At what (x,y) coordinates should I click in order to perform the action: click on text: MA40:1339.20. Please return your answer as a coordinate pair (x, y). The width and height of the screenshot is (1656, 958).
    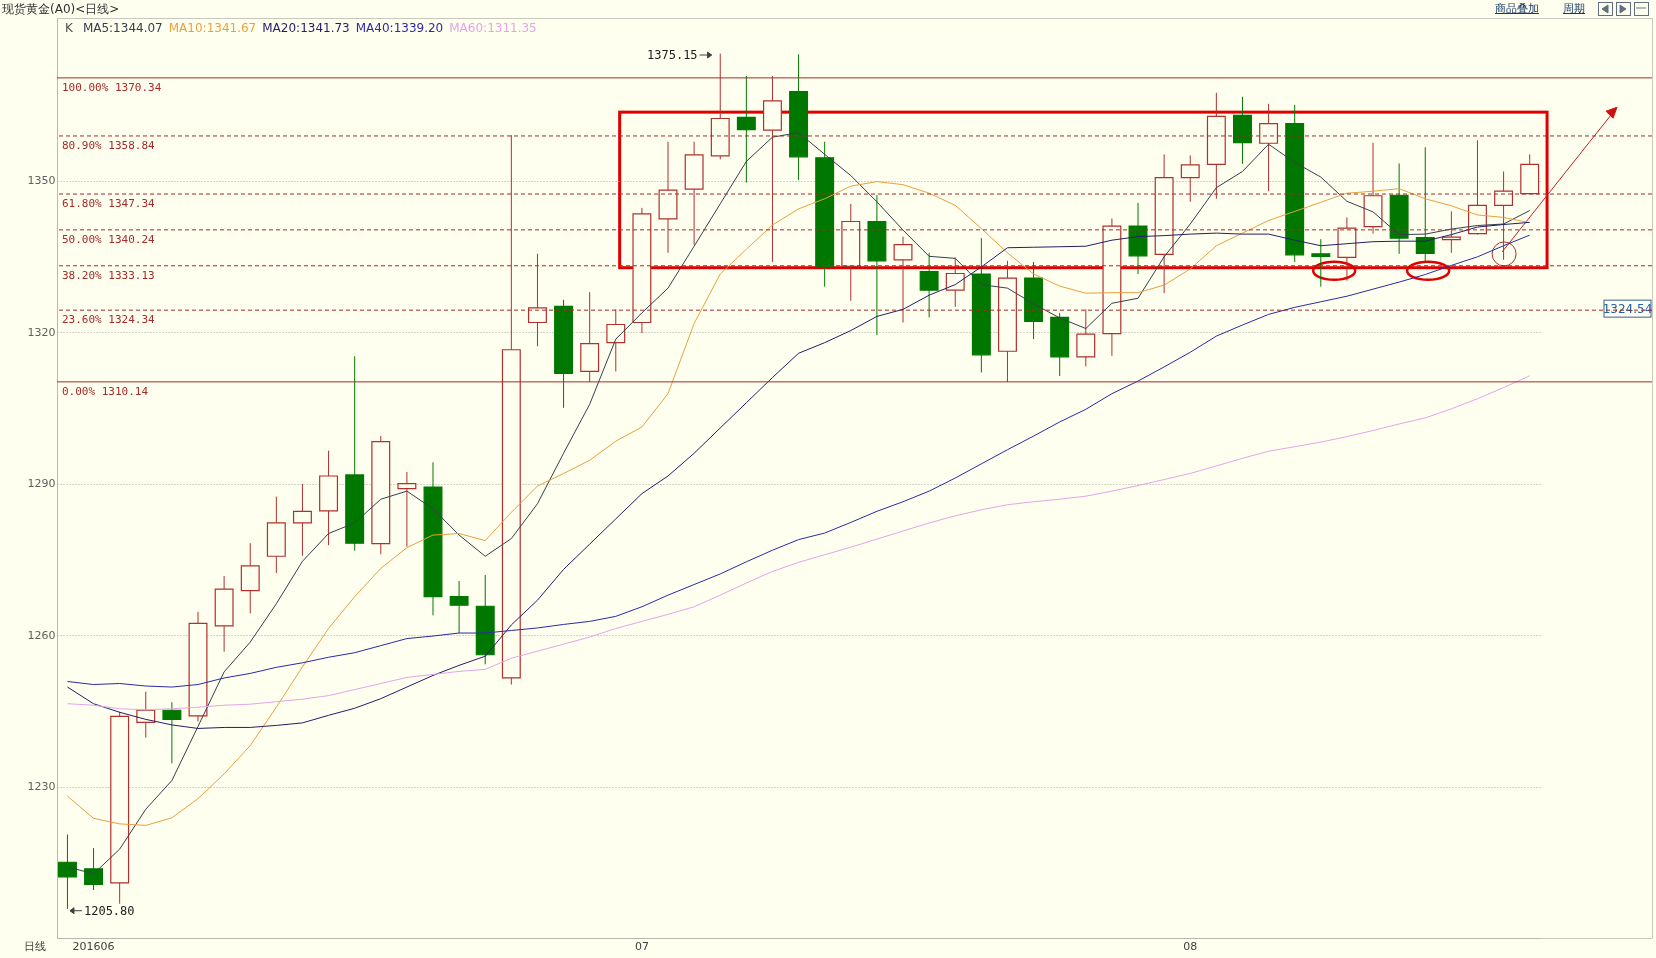
    Looking at the image, I should click on (399, 28).